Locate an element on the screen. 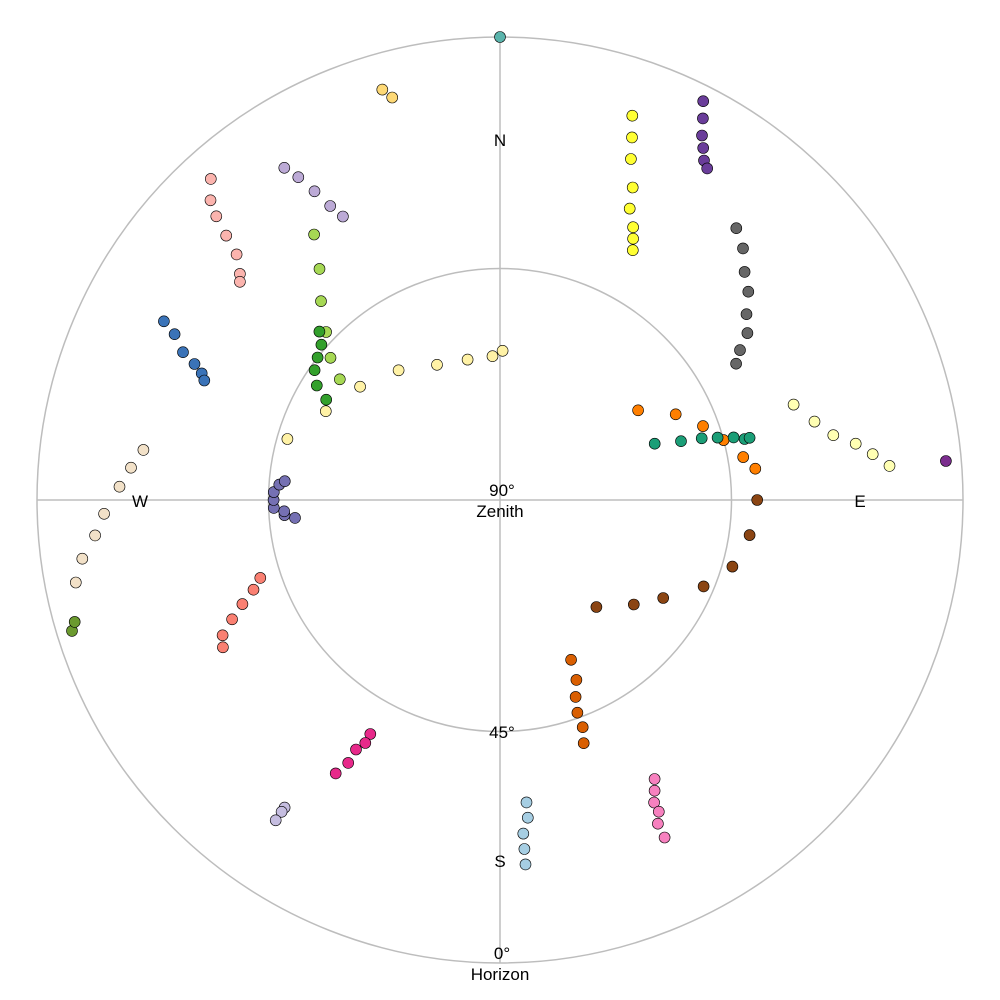 This screenshot has width=1000, height=1000. east-label: E is located at coordinates (859, 501).